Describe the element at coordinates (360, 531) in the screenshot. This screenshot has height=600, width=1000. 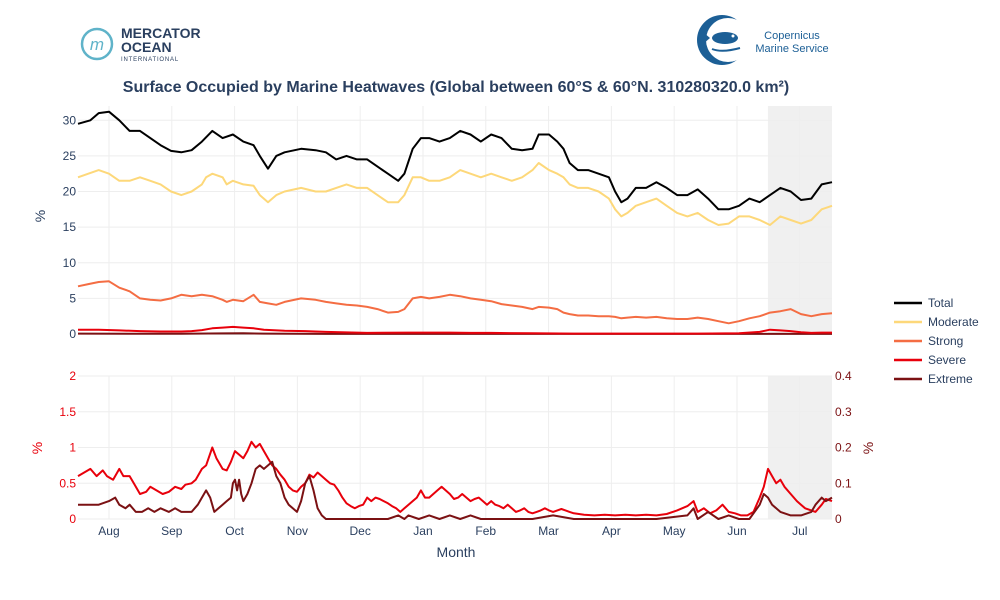
I see `x-tick-label: Dec` at that location.